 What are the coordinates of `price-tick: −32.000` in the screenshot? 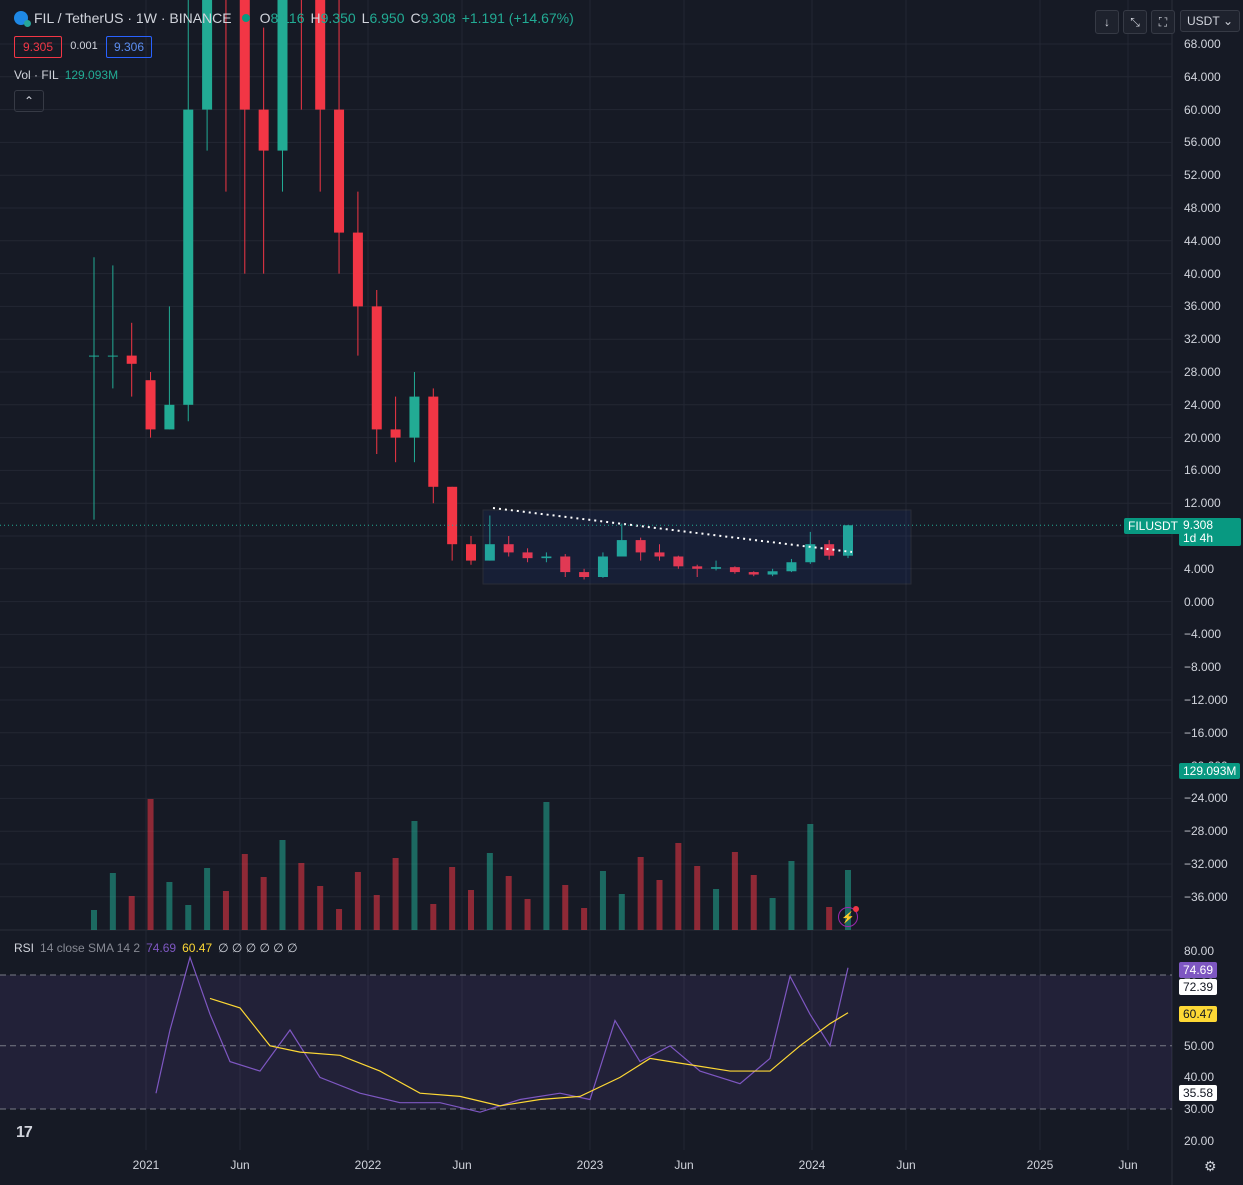 It's located at (1206, 864).